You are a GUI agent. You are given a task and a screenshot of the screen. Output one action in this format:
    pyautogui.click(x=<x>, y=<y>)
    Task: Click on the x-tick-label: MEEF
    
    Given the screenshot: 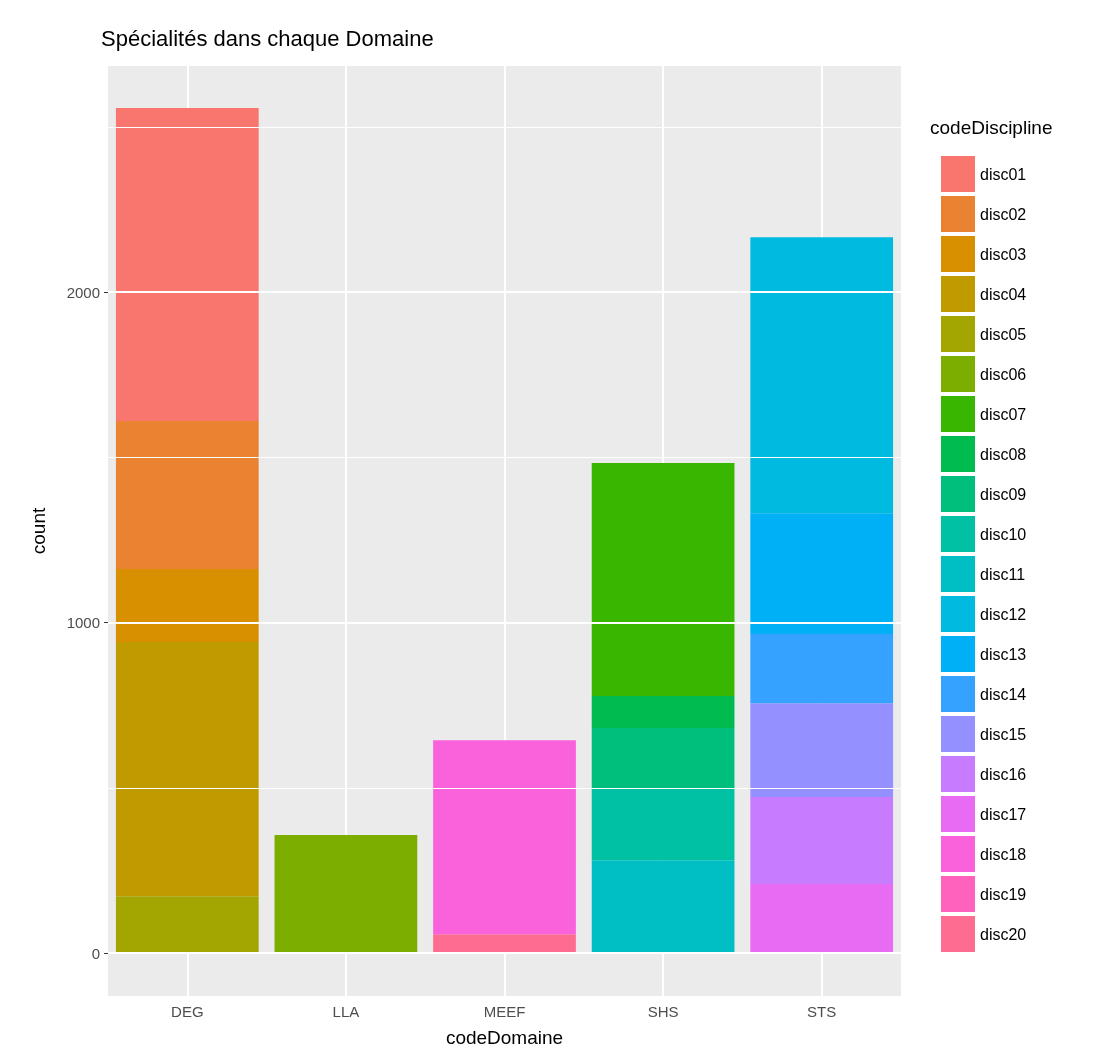 What is the action you would take?
    pyautogui.click(x=504, y=1011)
    